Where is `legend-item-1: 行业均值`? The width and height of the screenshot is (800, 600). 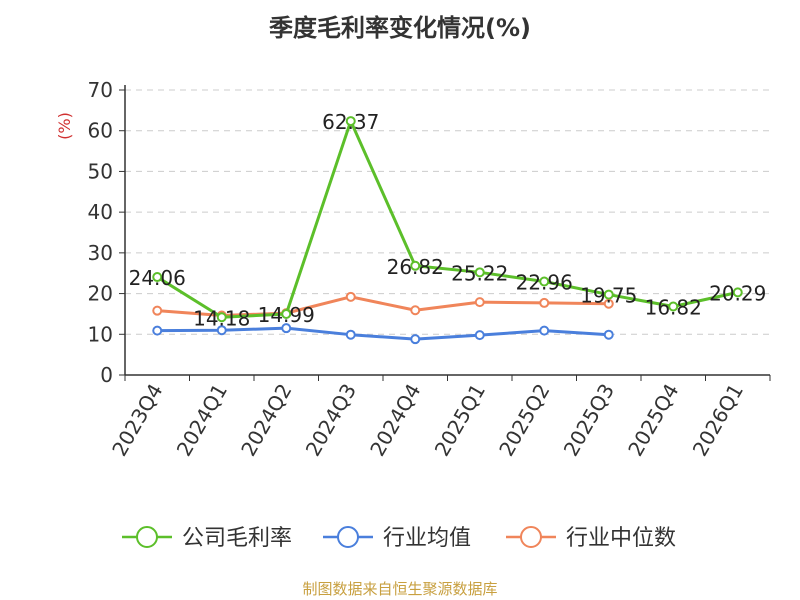 legend-item-1: 行业均值 is located at coordinates (397, 538).